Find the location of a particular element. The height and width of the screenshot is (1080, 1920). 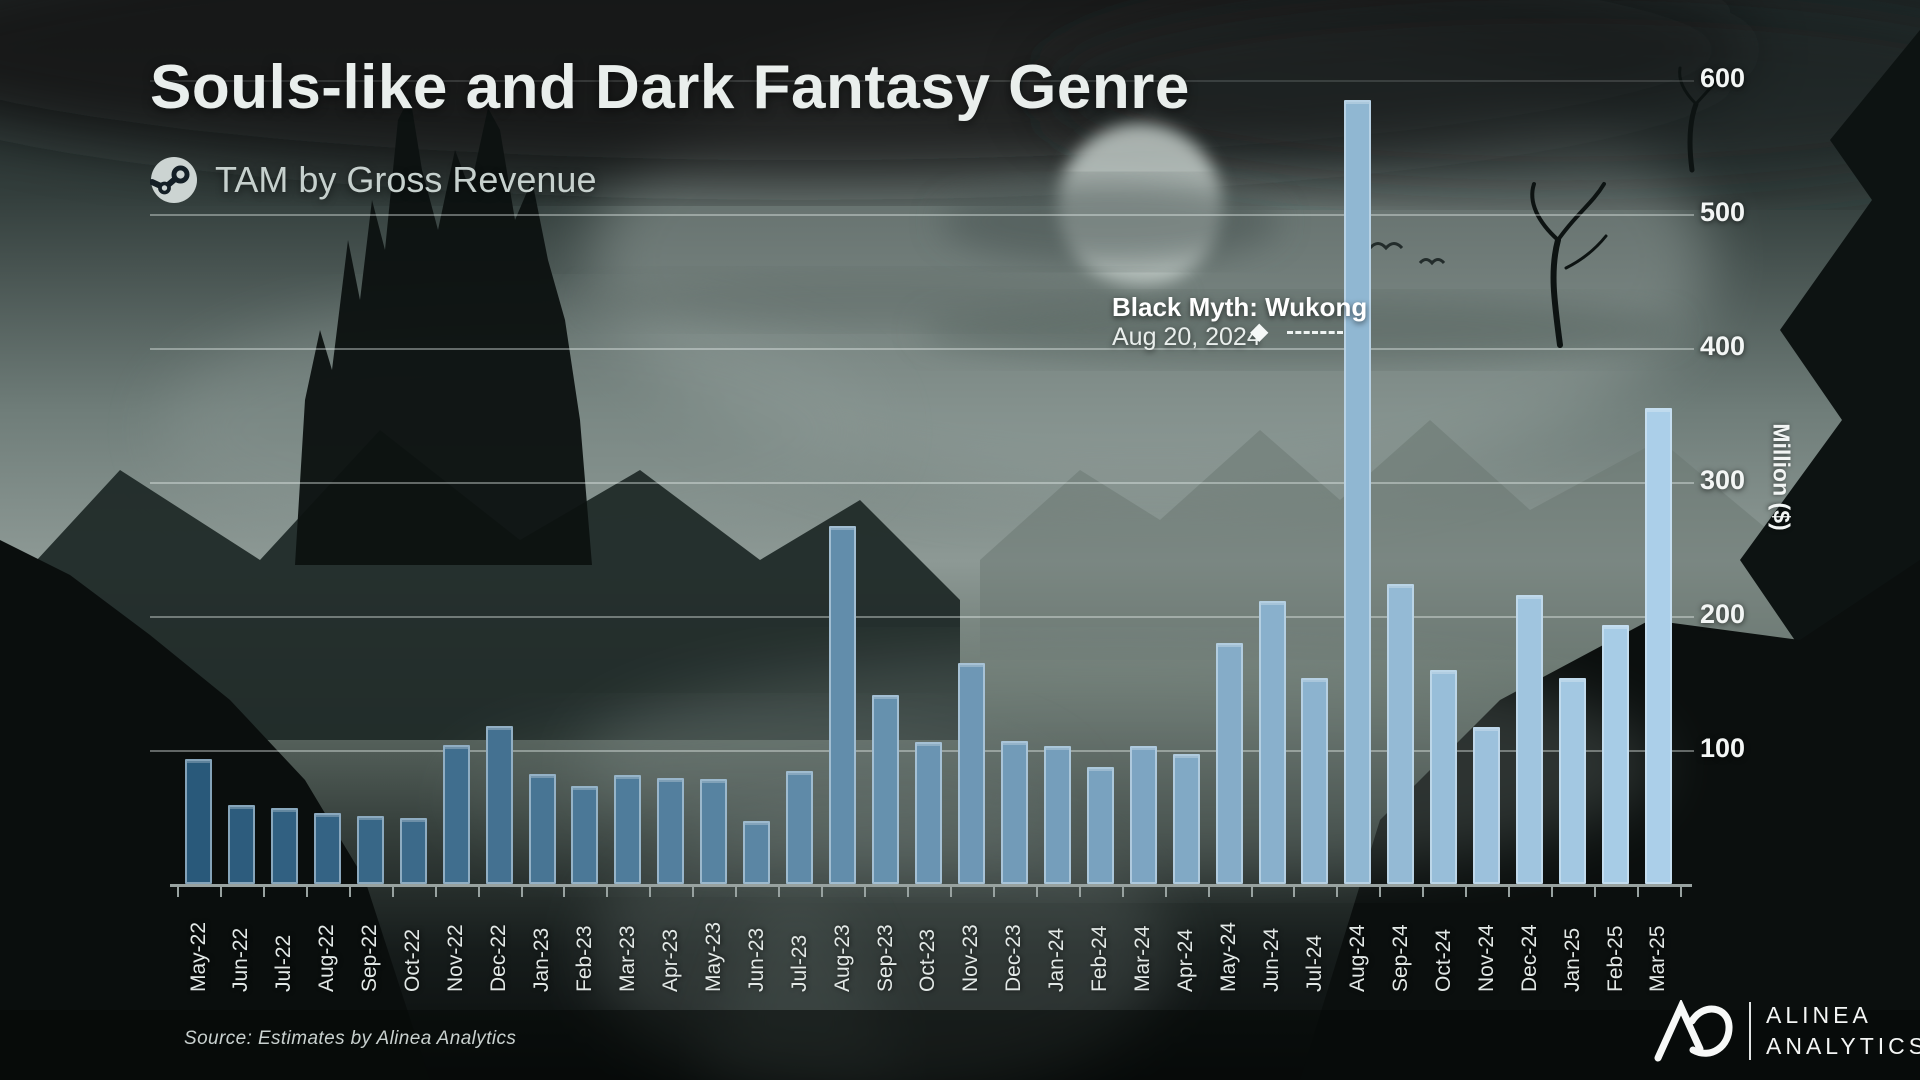

chart-subtitle: TAM by Gross Revenue is located at coordinates (406, 179).